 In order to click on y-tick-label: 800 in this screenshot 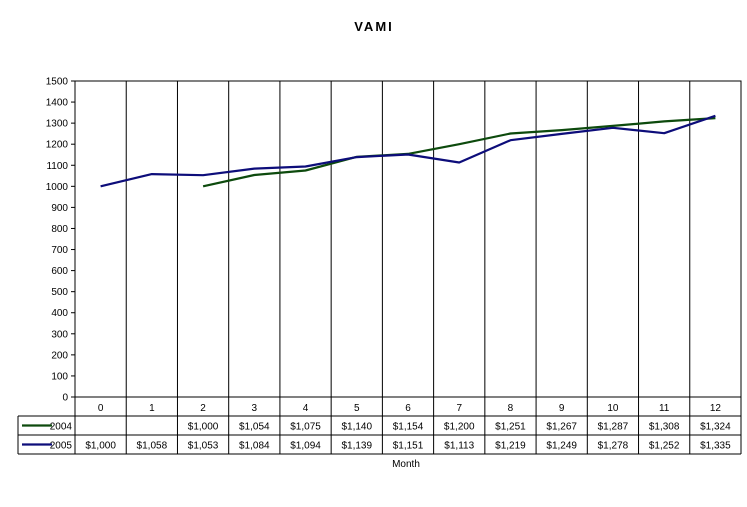, I will do `click(59, 229)`.